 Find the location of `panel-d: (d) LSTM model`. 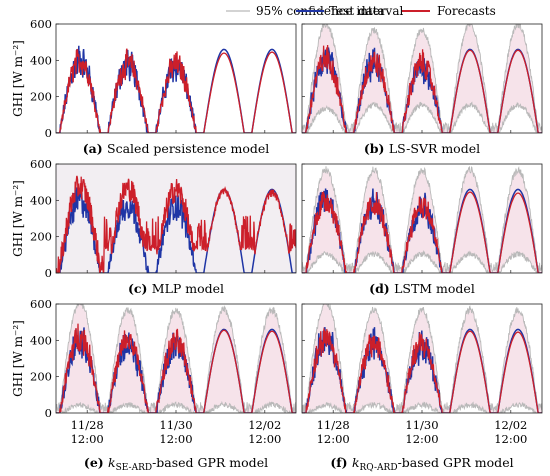

panel-d: (d) LSTM model is located at coordinates (422, 229).